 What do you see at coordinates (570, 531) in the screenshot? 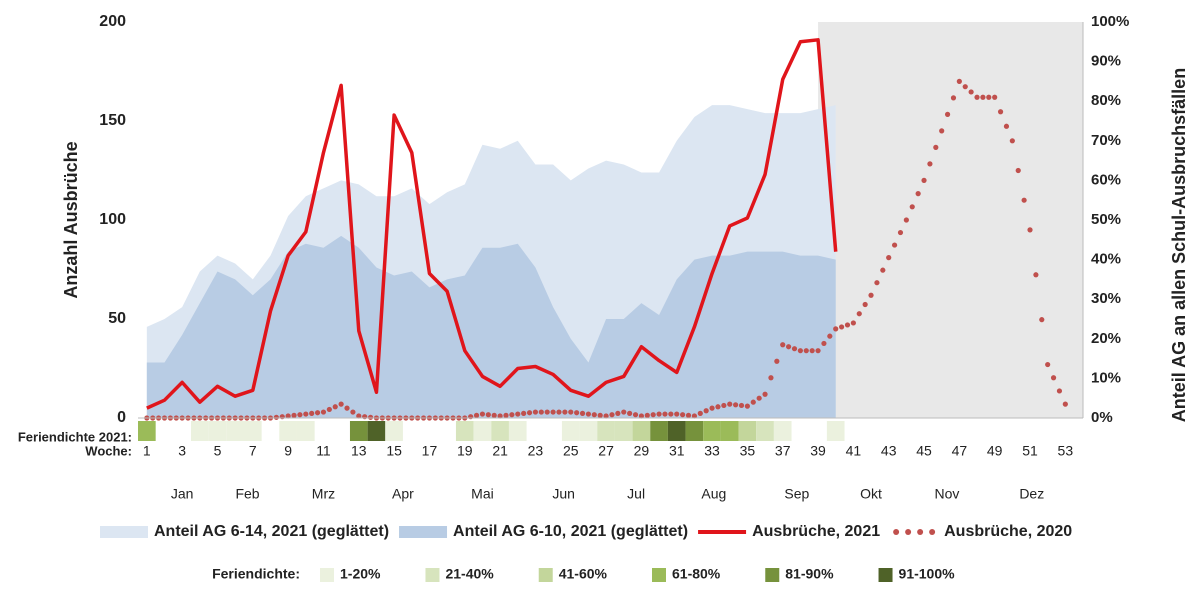
I see `legend-label: Anteil AG 6-10, 2021 (geglättet)` at bounding box center [570, 531].